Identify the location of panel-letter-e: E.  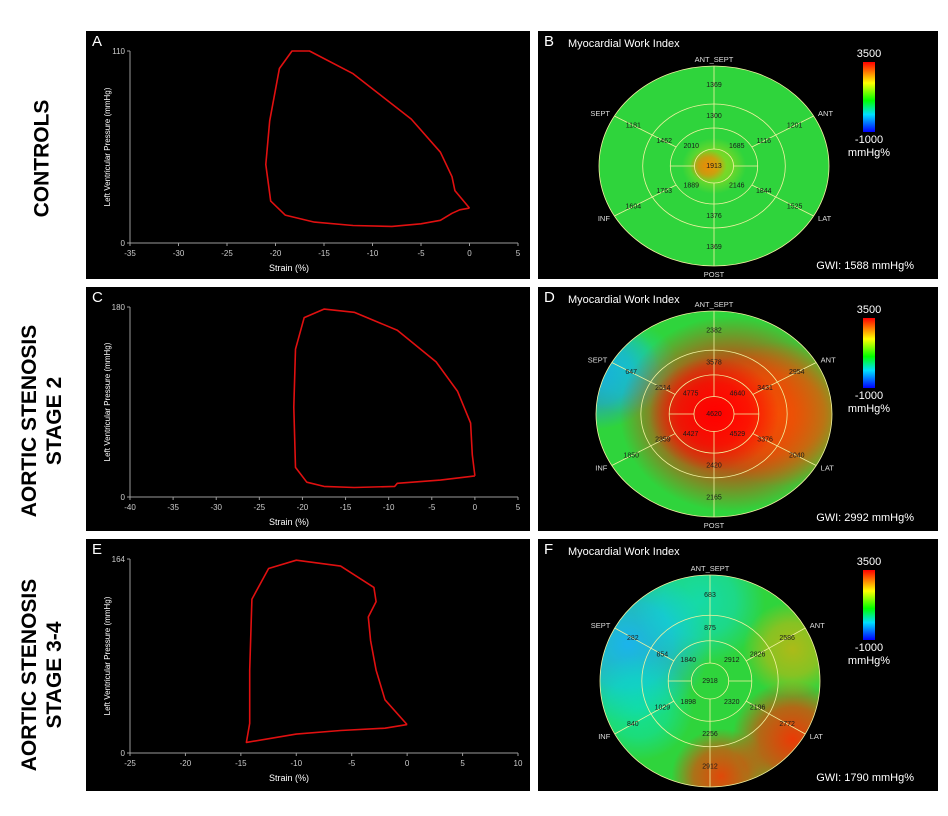
(97, 549).